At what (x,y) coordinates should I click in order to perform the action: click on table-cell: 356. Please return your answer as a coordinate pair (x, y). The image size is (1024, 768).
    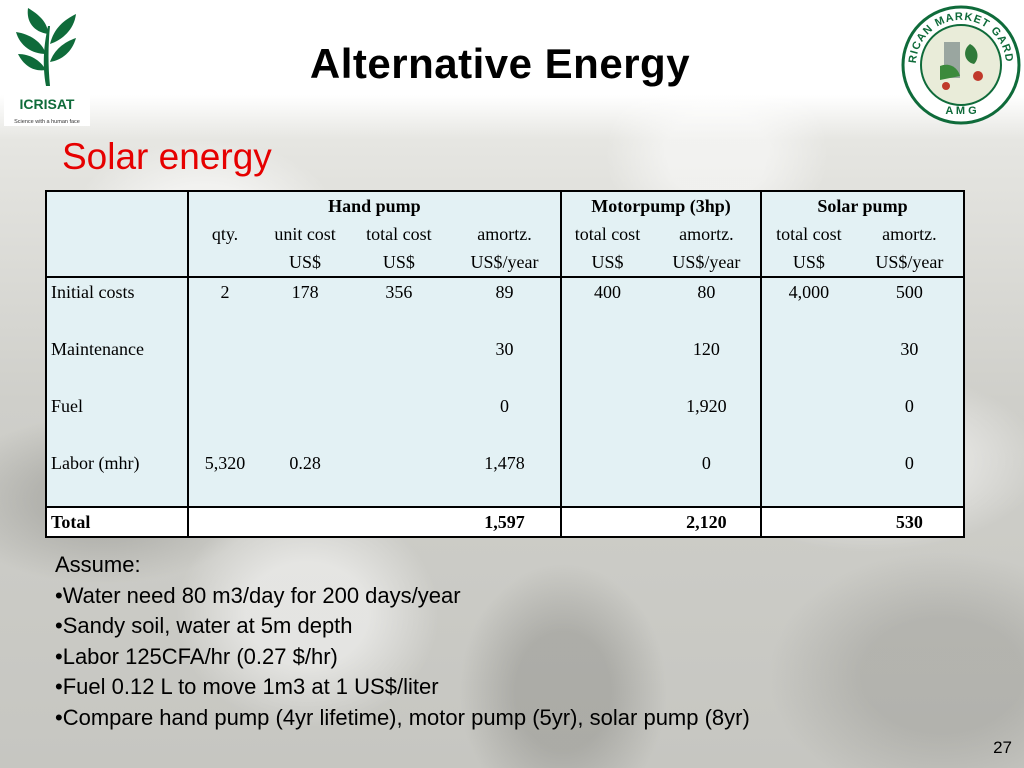
    Looking at the image, I should click on (399, 291).